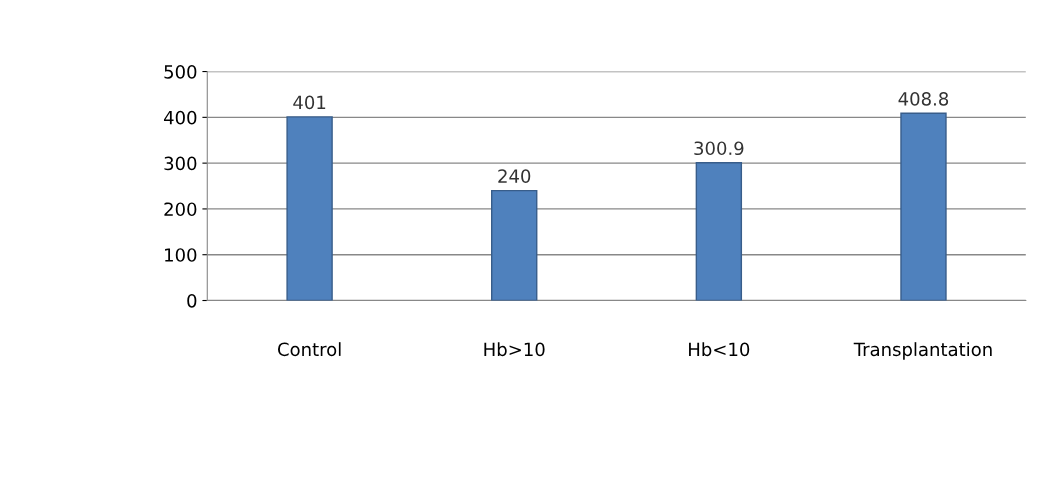 This screenshot has height=477, width=1063. What do you see at coordinates (719, 148) in the screenshot?
I see `data-label: 300.9` at bounding box center [719, 148].